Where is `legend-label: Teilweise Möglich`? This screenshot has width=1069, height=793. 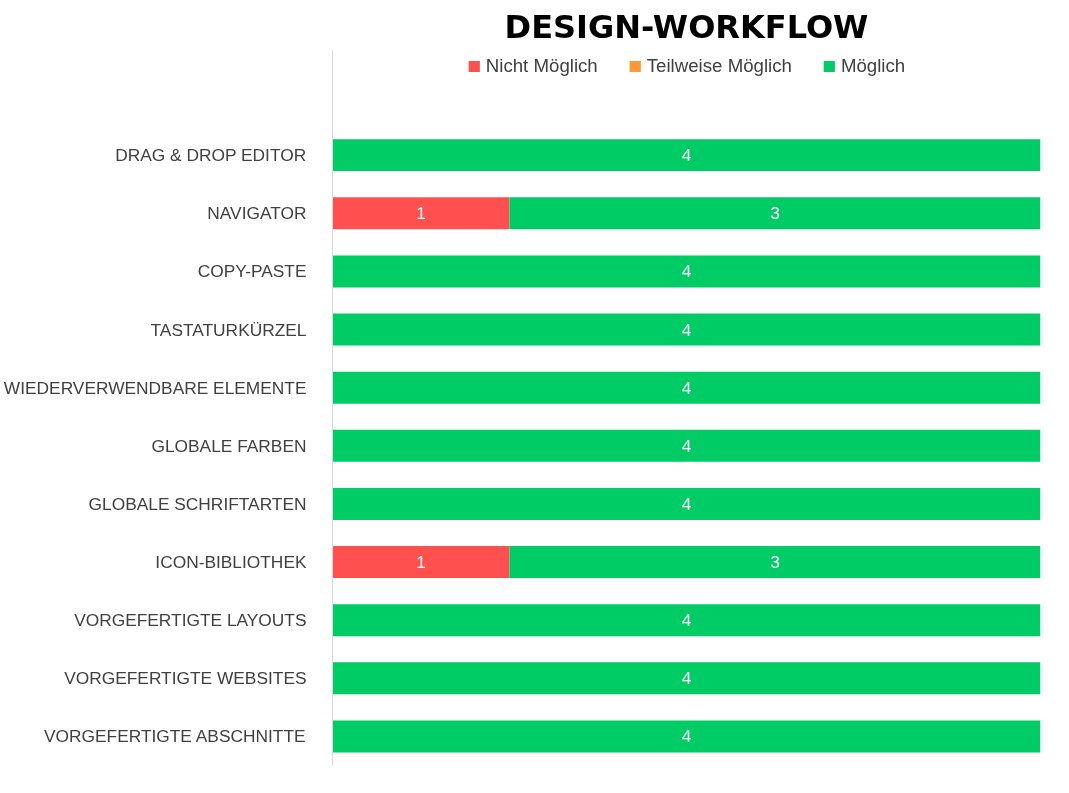 legend-label: Teilweise Möglich is located at coordinates (719, 66).